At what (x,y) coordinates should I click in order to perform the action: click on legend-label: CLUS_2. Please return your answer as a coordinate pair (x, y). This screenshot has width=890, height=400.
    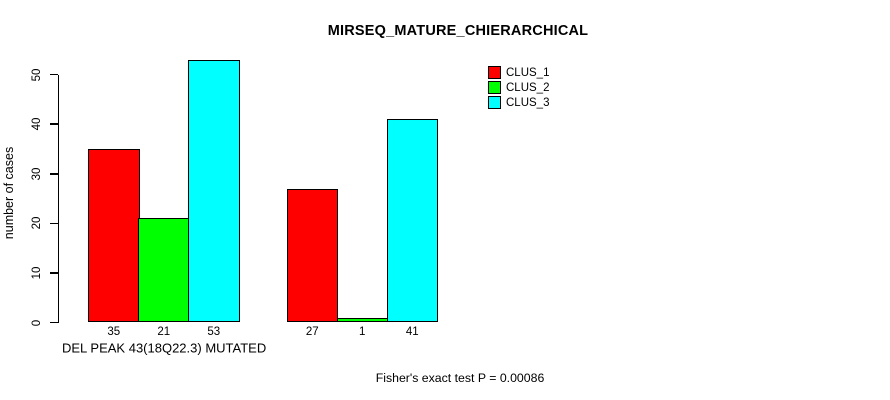
    Looking at the image, I should click on (528, 87).